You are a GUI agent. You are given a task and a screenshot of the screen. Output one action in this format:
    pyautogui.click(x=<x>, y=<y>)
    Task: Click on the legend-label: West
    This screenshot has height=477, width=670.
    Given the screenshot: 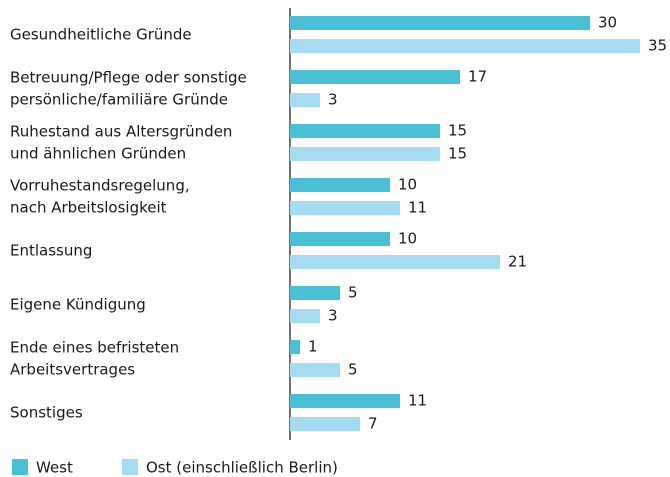 What is the action you would take?
    pyautogui.click(x=54, y=468)
    